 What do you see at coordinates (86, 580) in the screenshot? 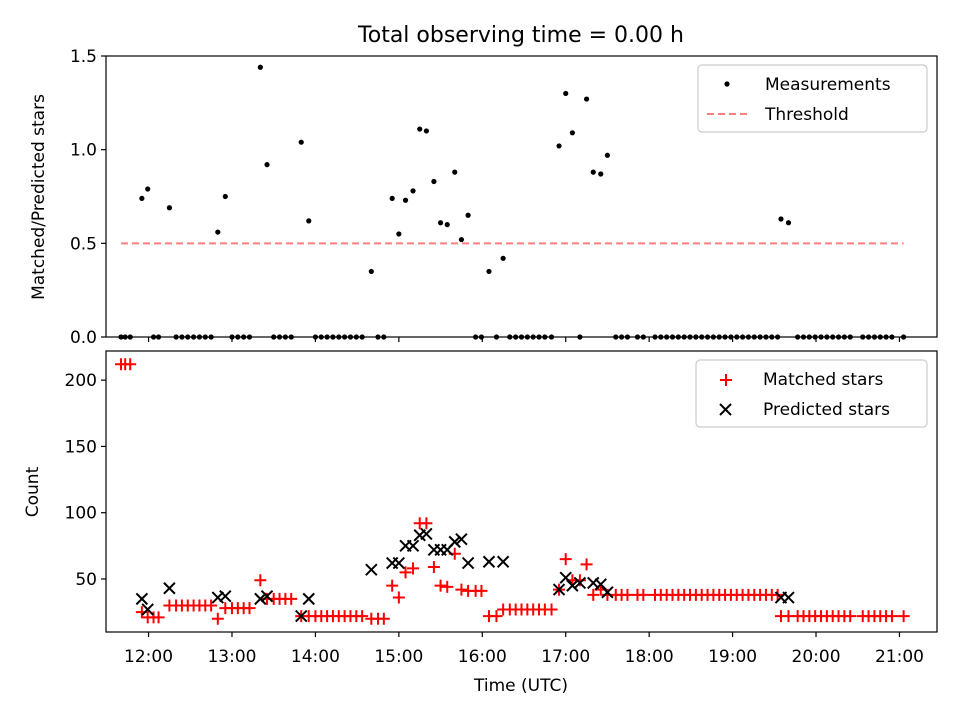
I see `y-tick-label: 50` at bounding box center [86, 580].